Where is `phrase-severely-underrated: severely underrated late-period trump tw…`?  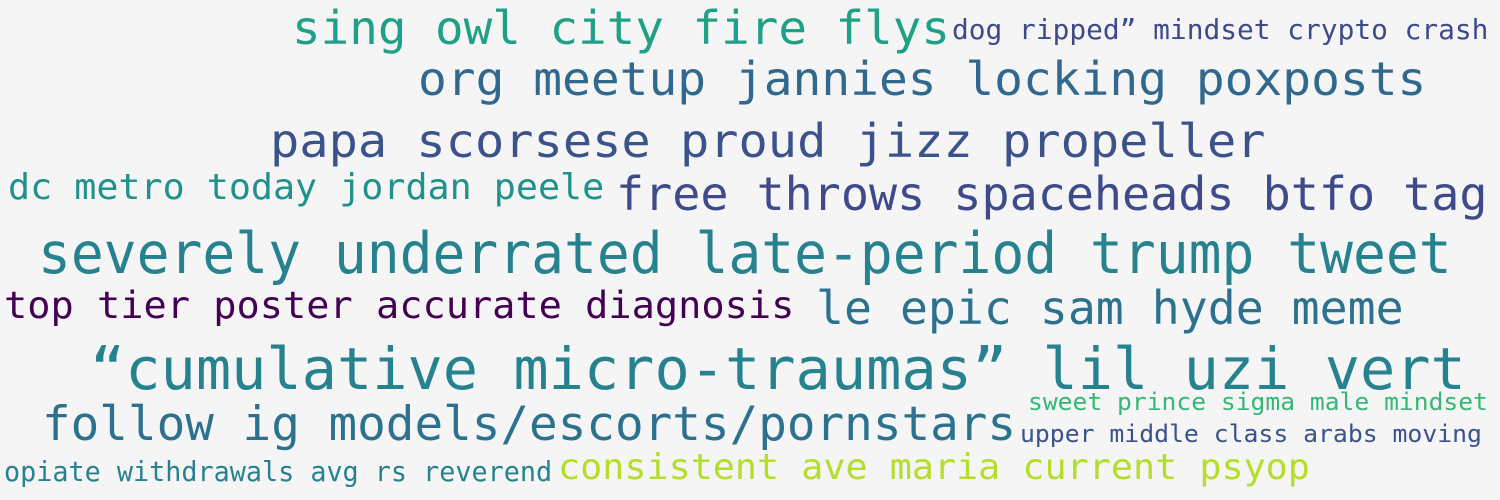
phrase-severely-underrated: severely underrated late-period trump tw… is located at coordinates (745, 254).